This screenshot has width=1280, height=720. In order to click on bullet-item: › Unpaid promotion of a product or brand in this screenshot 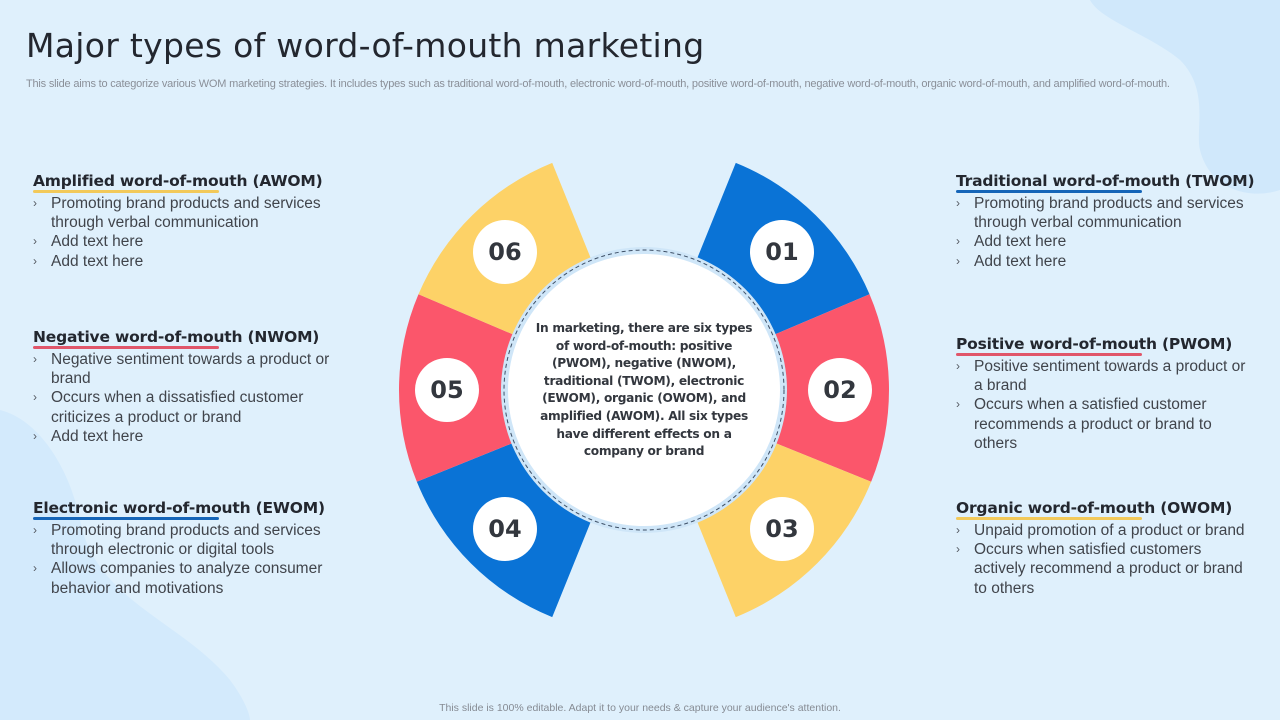, I will do `click(1106, 530)`.